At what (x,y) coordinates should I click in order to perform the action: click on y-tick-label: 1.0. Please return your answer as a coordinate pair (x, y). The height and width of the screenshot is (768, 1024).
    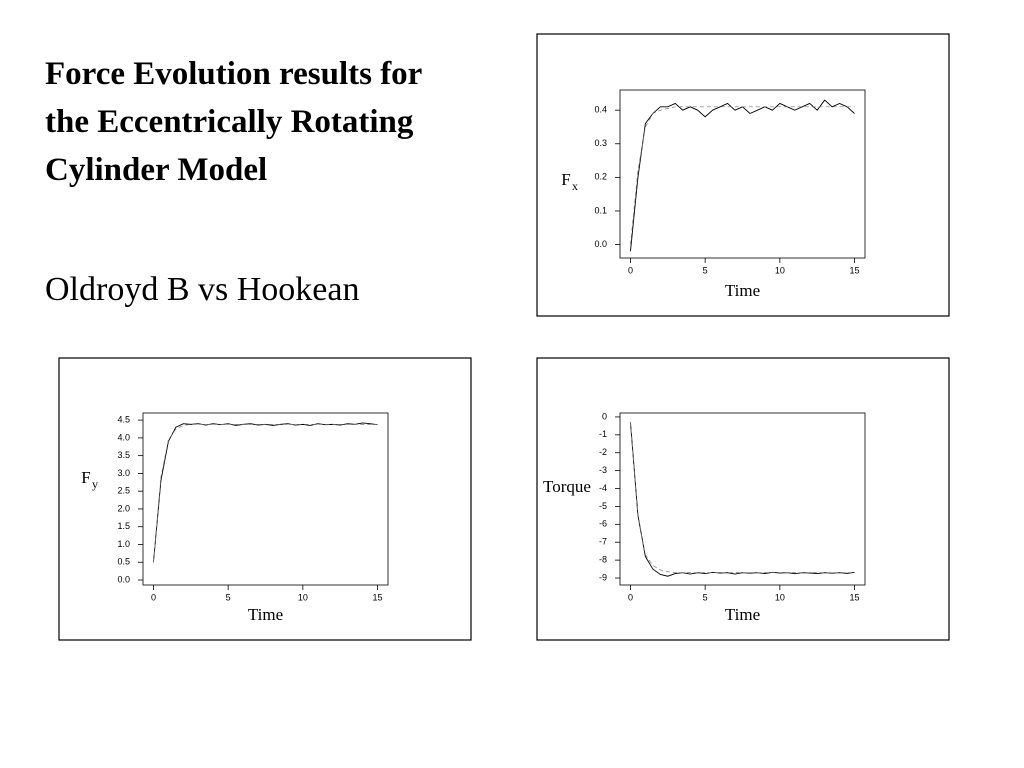
    Looking at the image, I should click on (123, 544).